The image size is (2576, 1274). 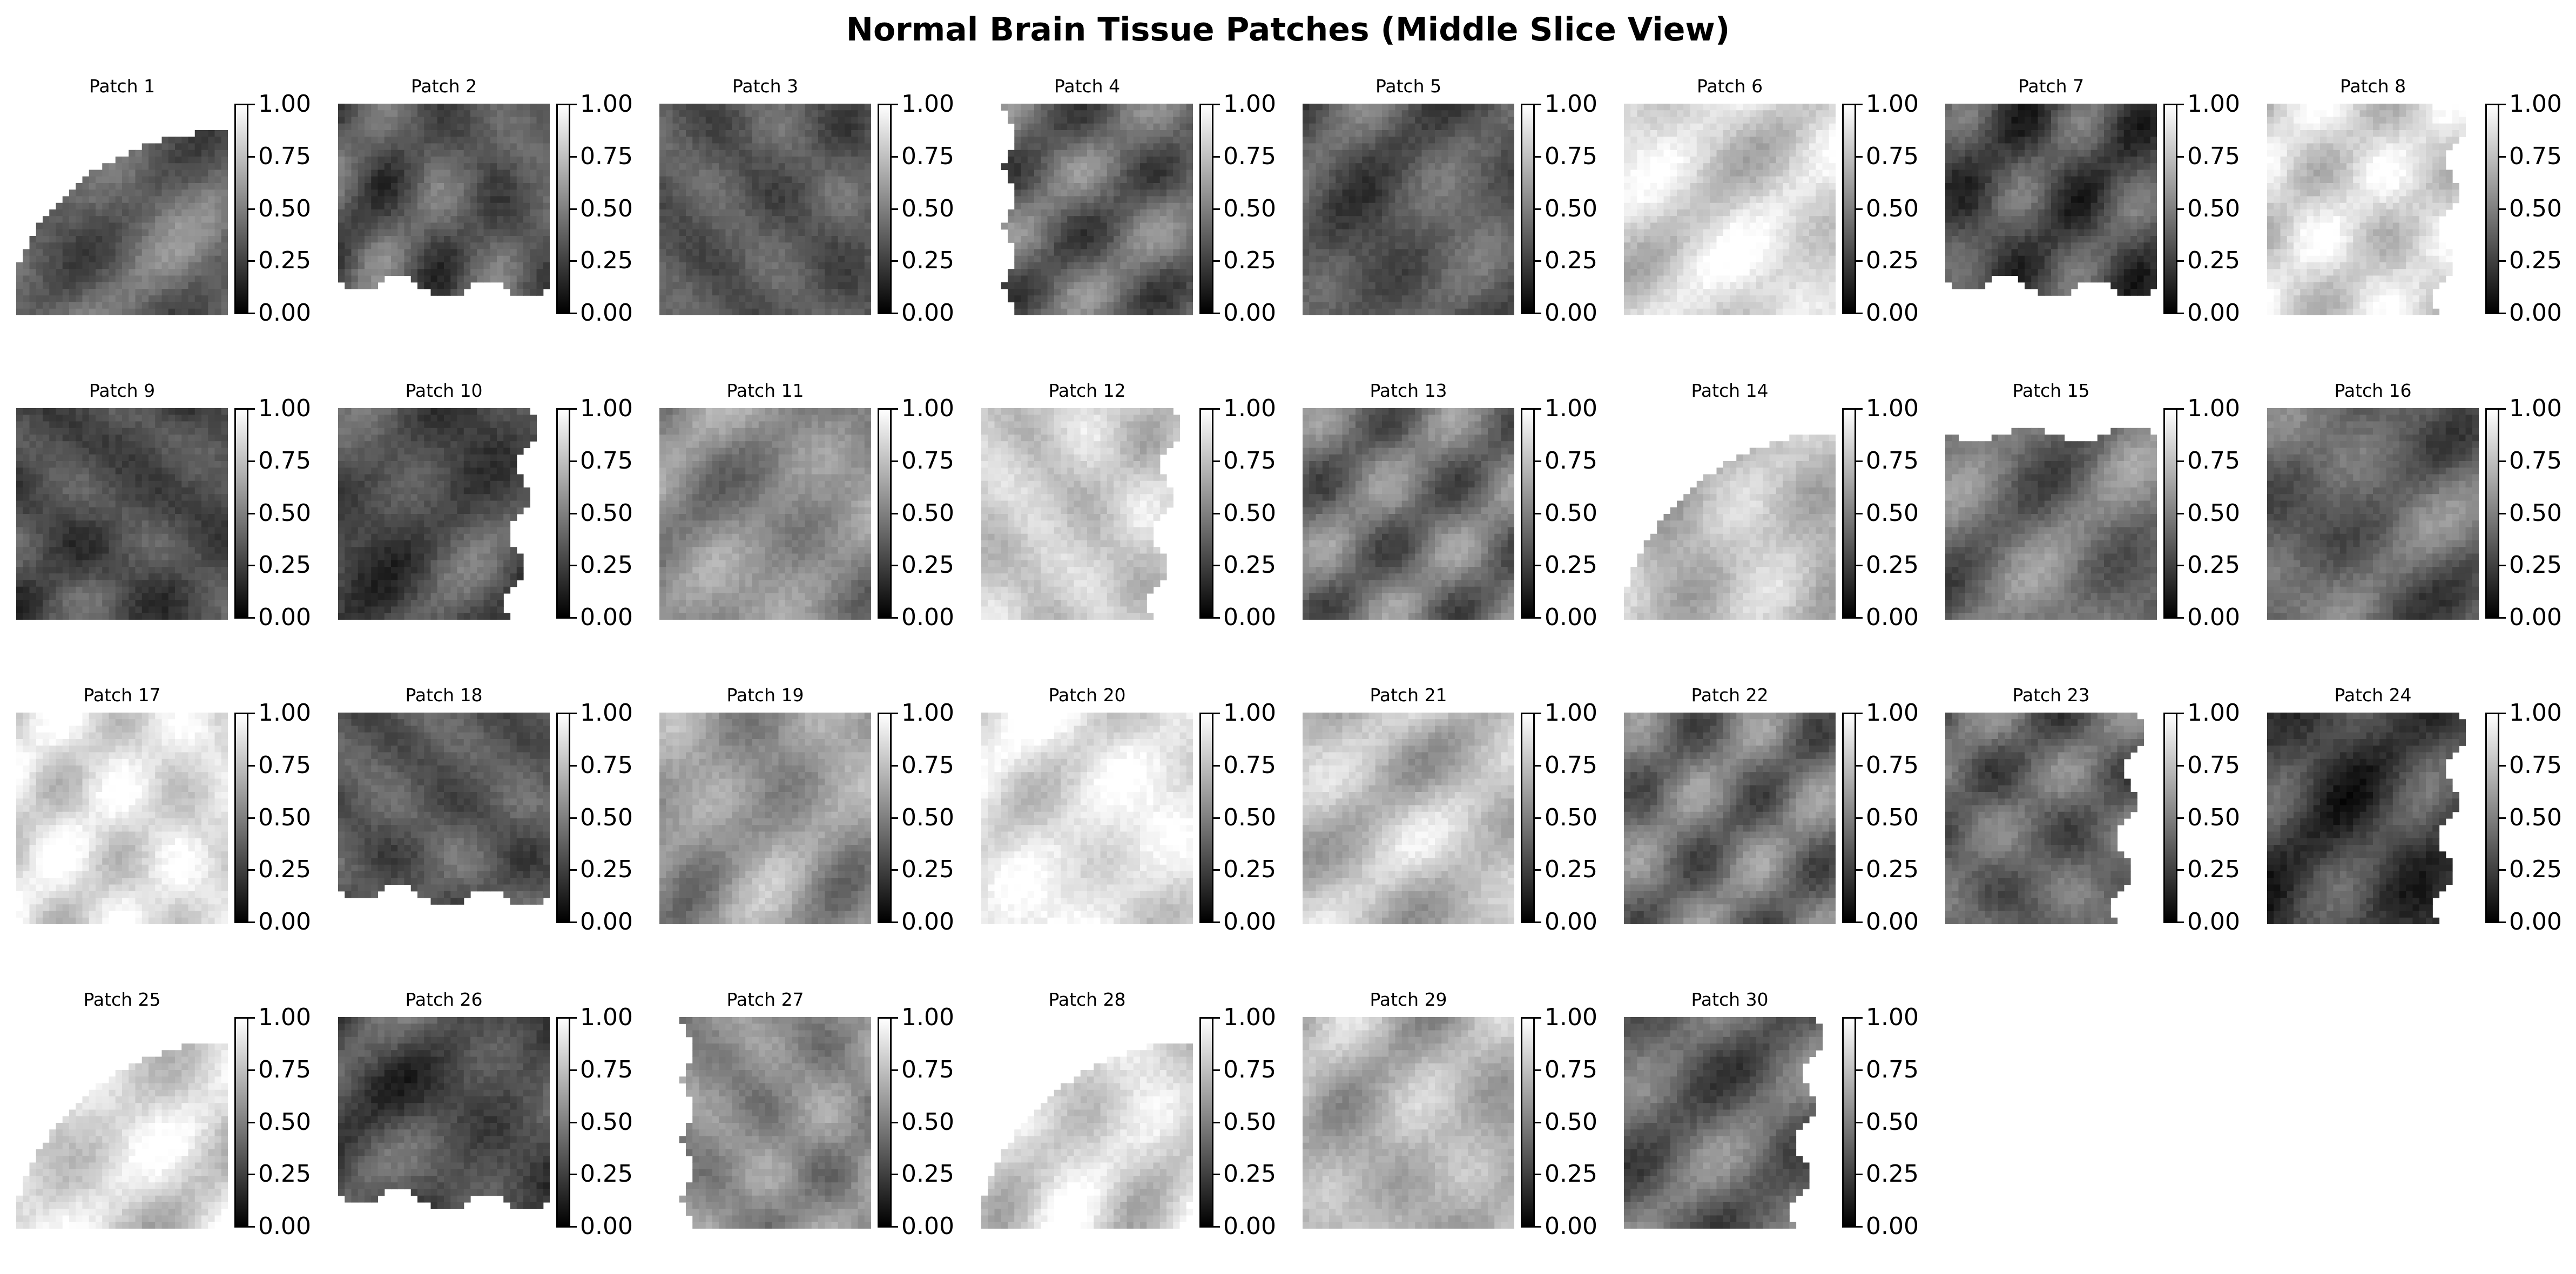 I want to click on patch-panel: Patch 11 1.00 0.75 0.50 0.25 0.00, so click(x=809, y=509).